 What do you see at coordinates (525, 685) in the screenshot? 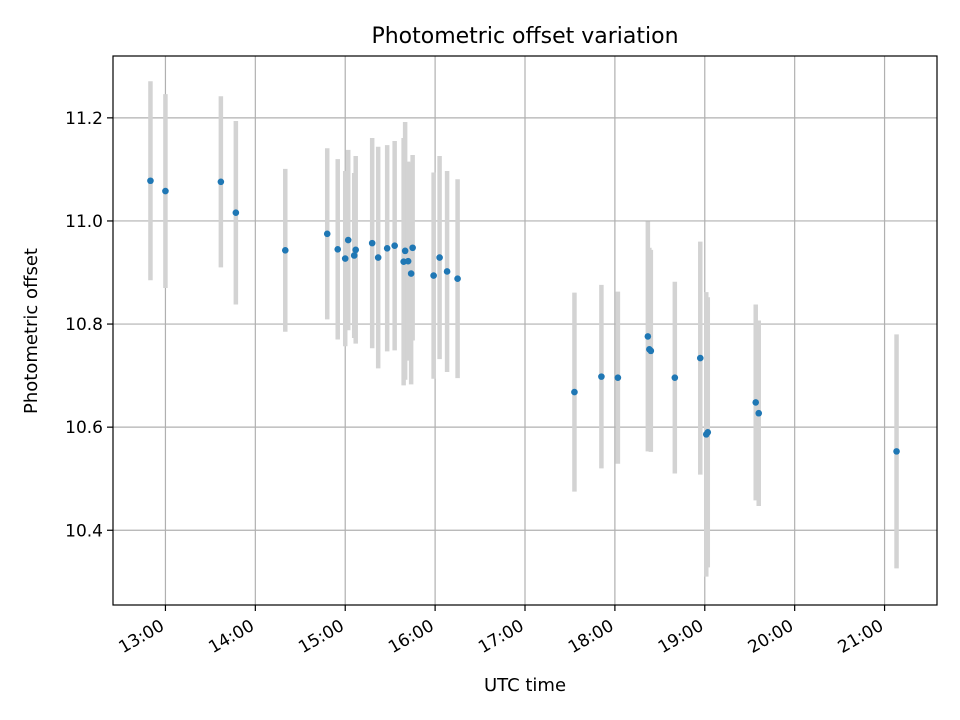
I see `x-axis-label: UTC time` at bounding box center [525, 685].